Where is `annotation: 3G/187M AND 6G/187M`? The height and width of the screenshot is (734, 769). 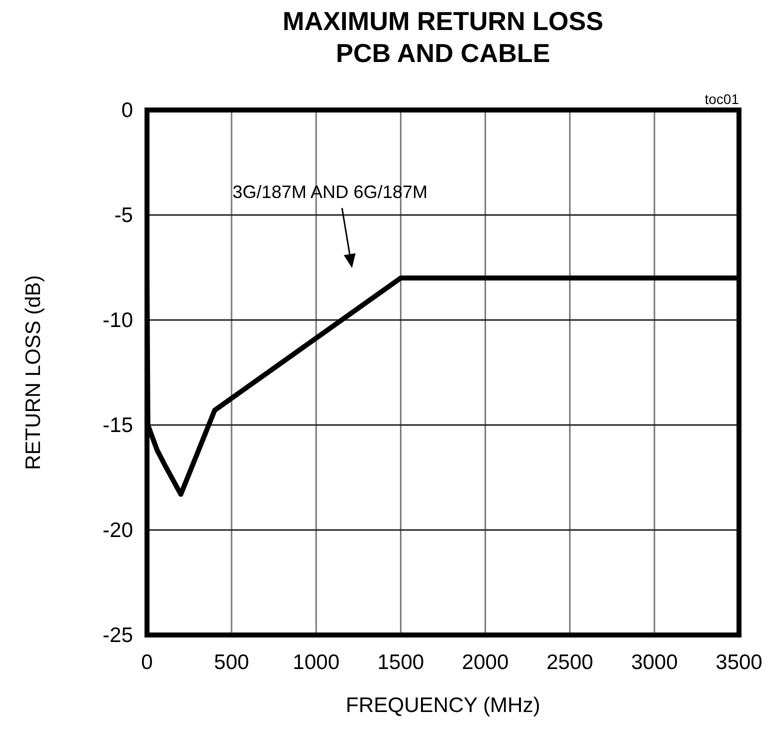
annotation: 3G/187M AND 6G/187M is located at coordinates (330, 192).